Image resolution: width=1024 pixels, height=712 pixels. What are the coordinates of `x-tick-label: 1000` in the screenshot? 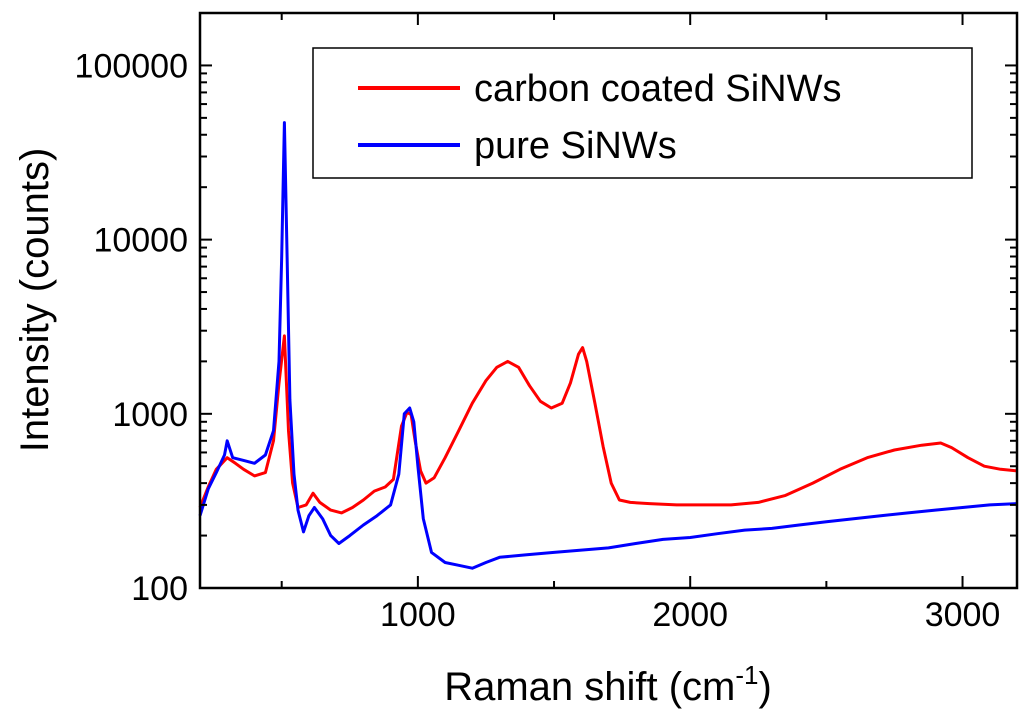 It's located at (418, 615).